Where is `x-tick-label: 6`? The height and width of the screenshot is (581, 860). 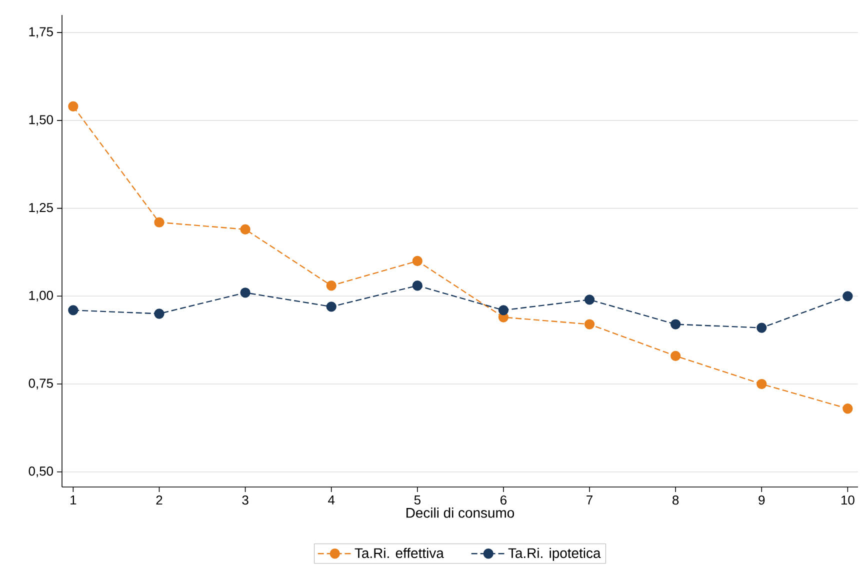 x-tick-label: 6 is located at coordinates (503, 500).